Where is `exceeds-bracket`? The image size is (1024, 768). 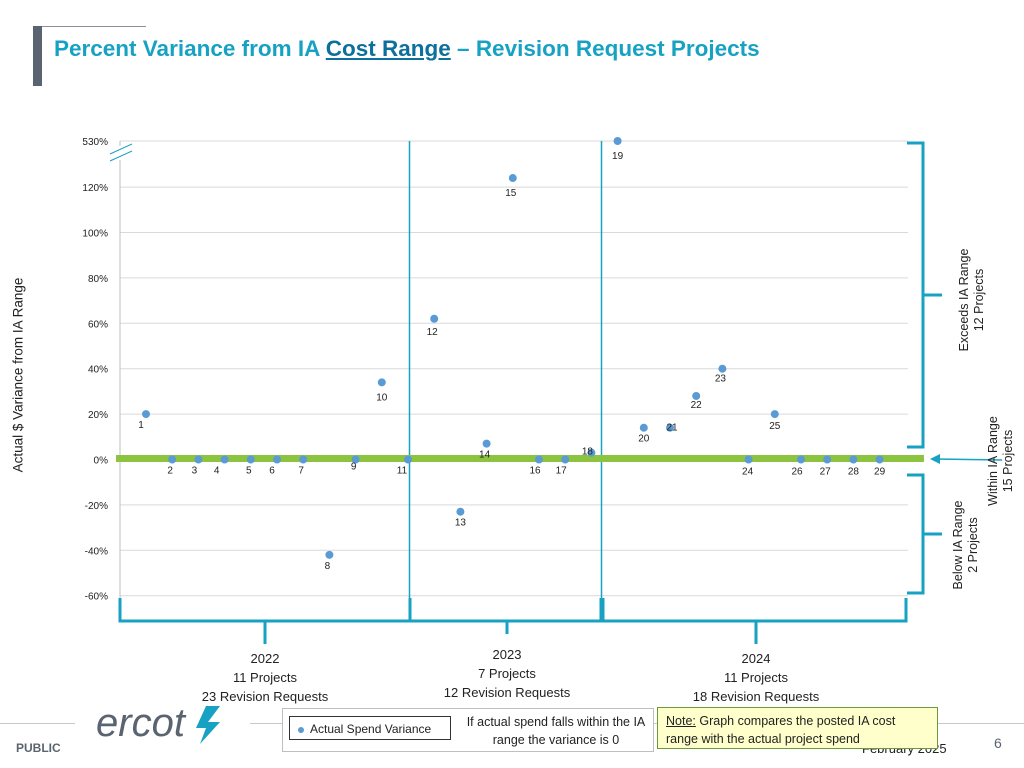 exceeds-bracket is located at coordinates (916, 295).